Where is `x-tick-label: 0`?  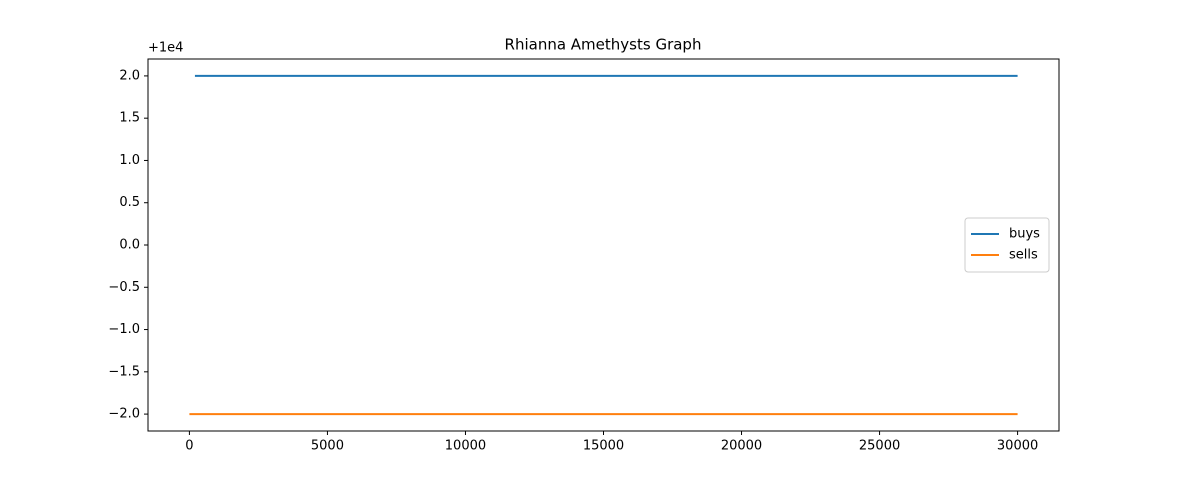 x-tick-label: 0 is located at coordinates (189, 446).